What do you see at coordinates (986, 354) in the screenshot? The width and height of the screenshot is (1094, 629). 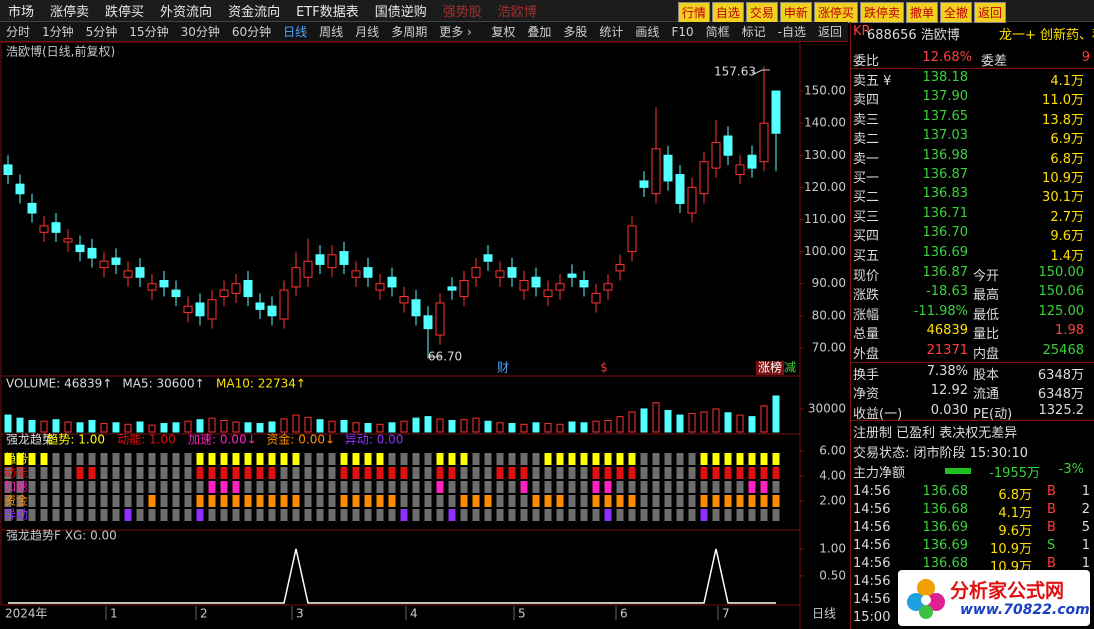 I see `quote-cell: 内盘` at bounding box center [986, 354].